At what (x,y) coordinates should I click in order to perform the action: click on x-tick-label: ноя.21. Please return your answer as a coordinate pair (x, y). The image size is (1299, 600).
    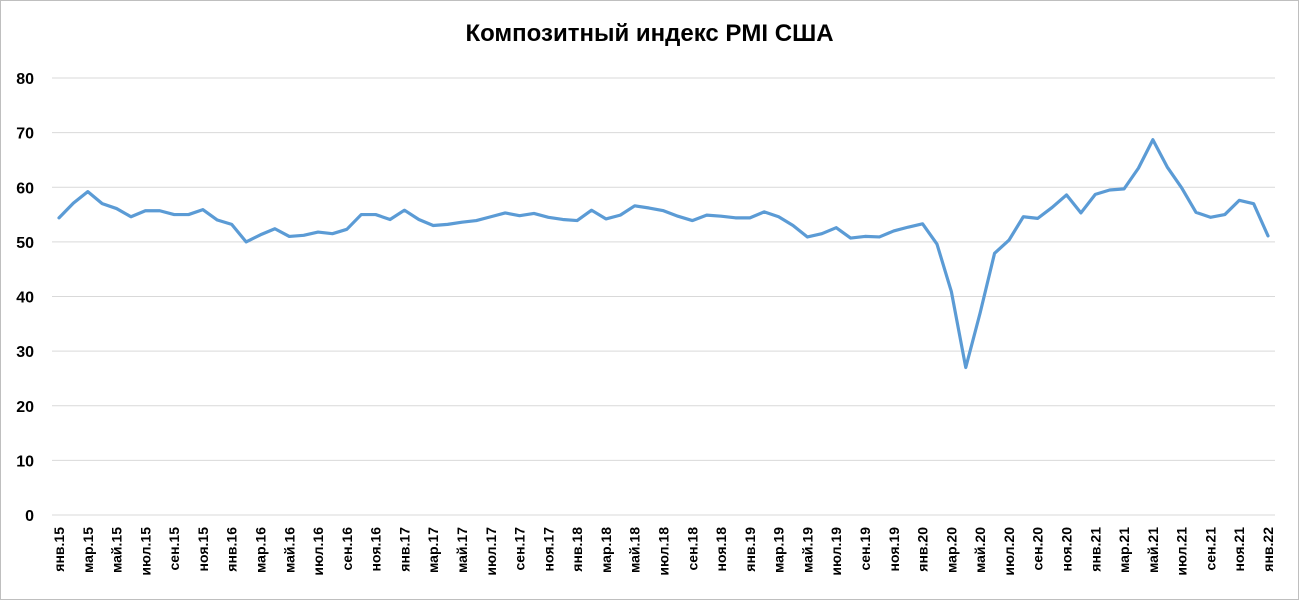
    Looking at the image, I should click on (1239, 549).